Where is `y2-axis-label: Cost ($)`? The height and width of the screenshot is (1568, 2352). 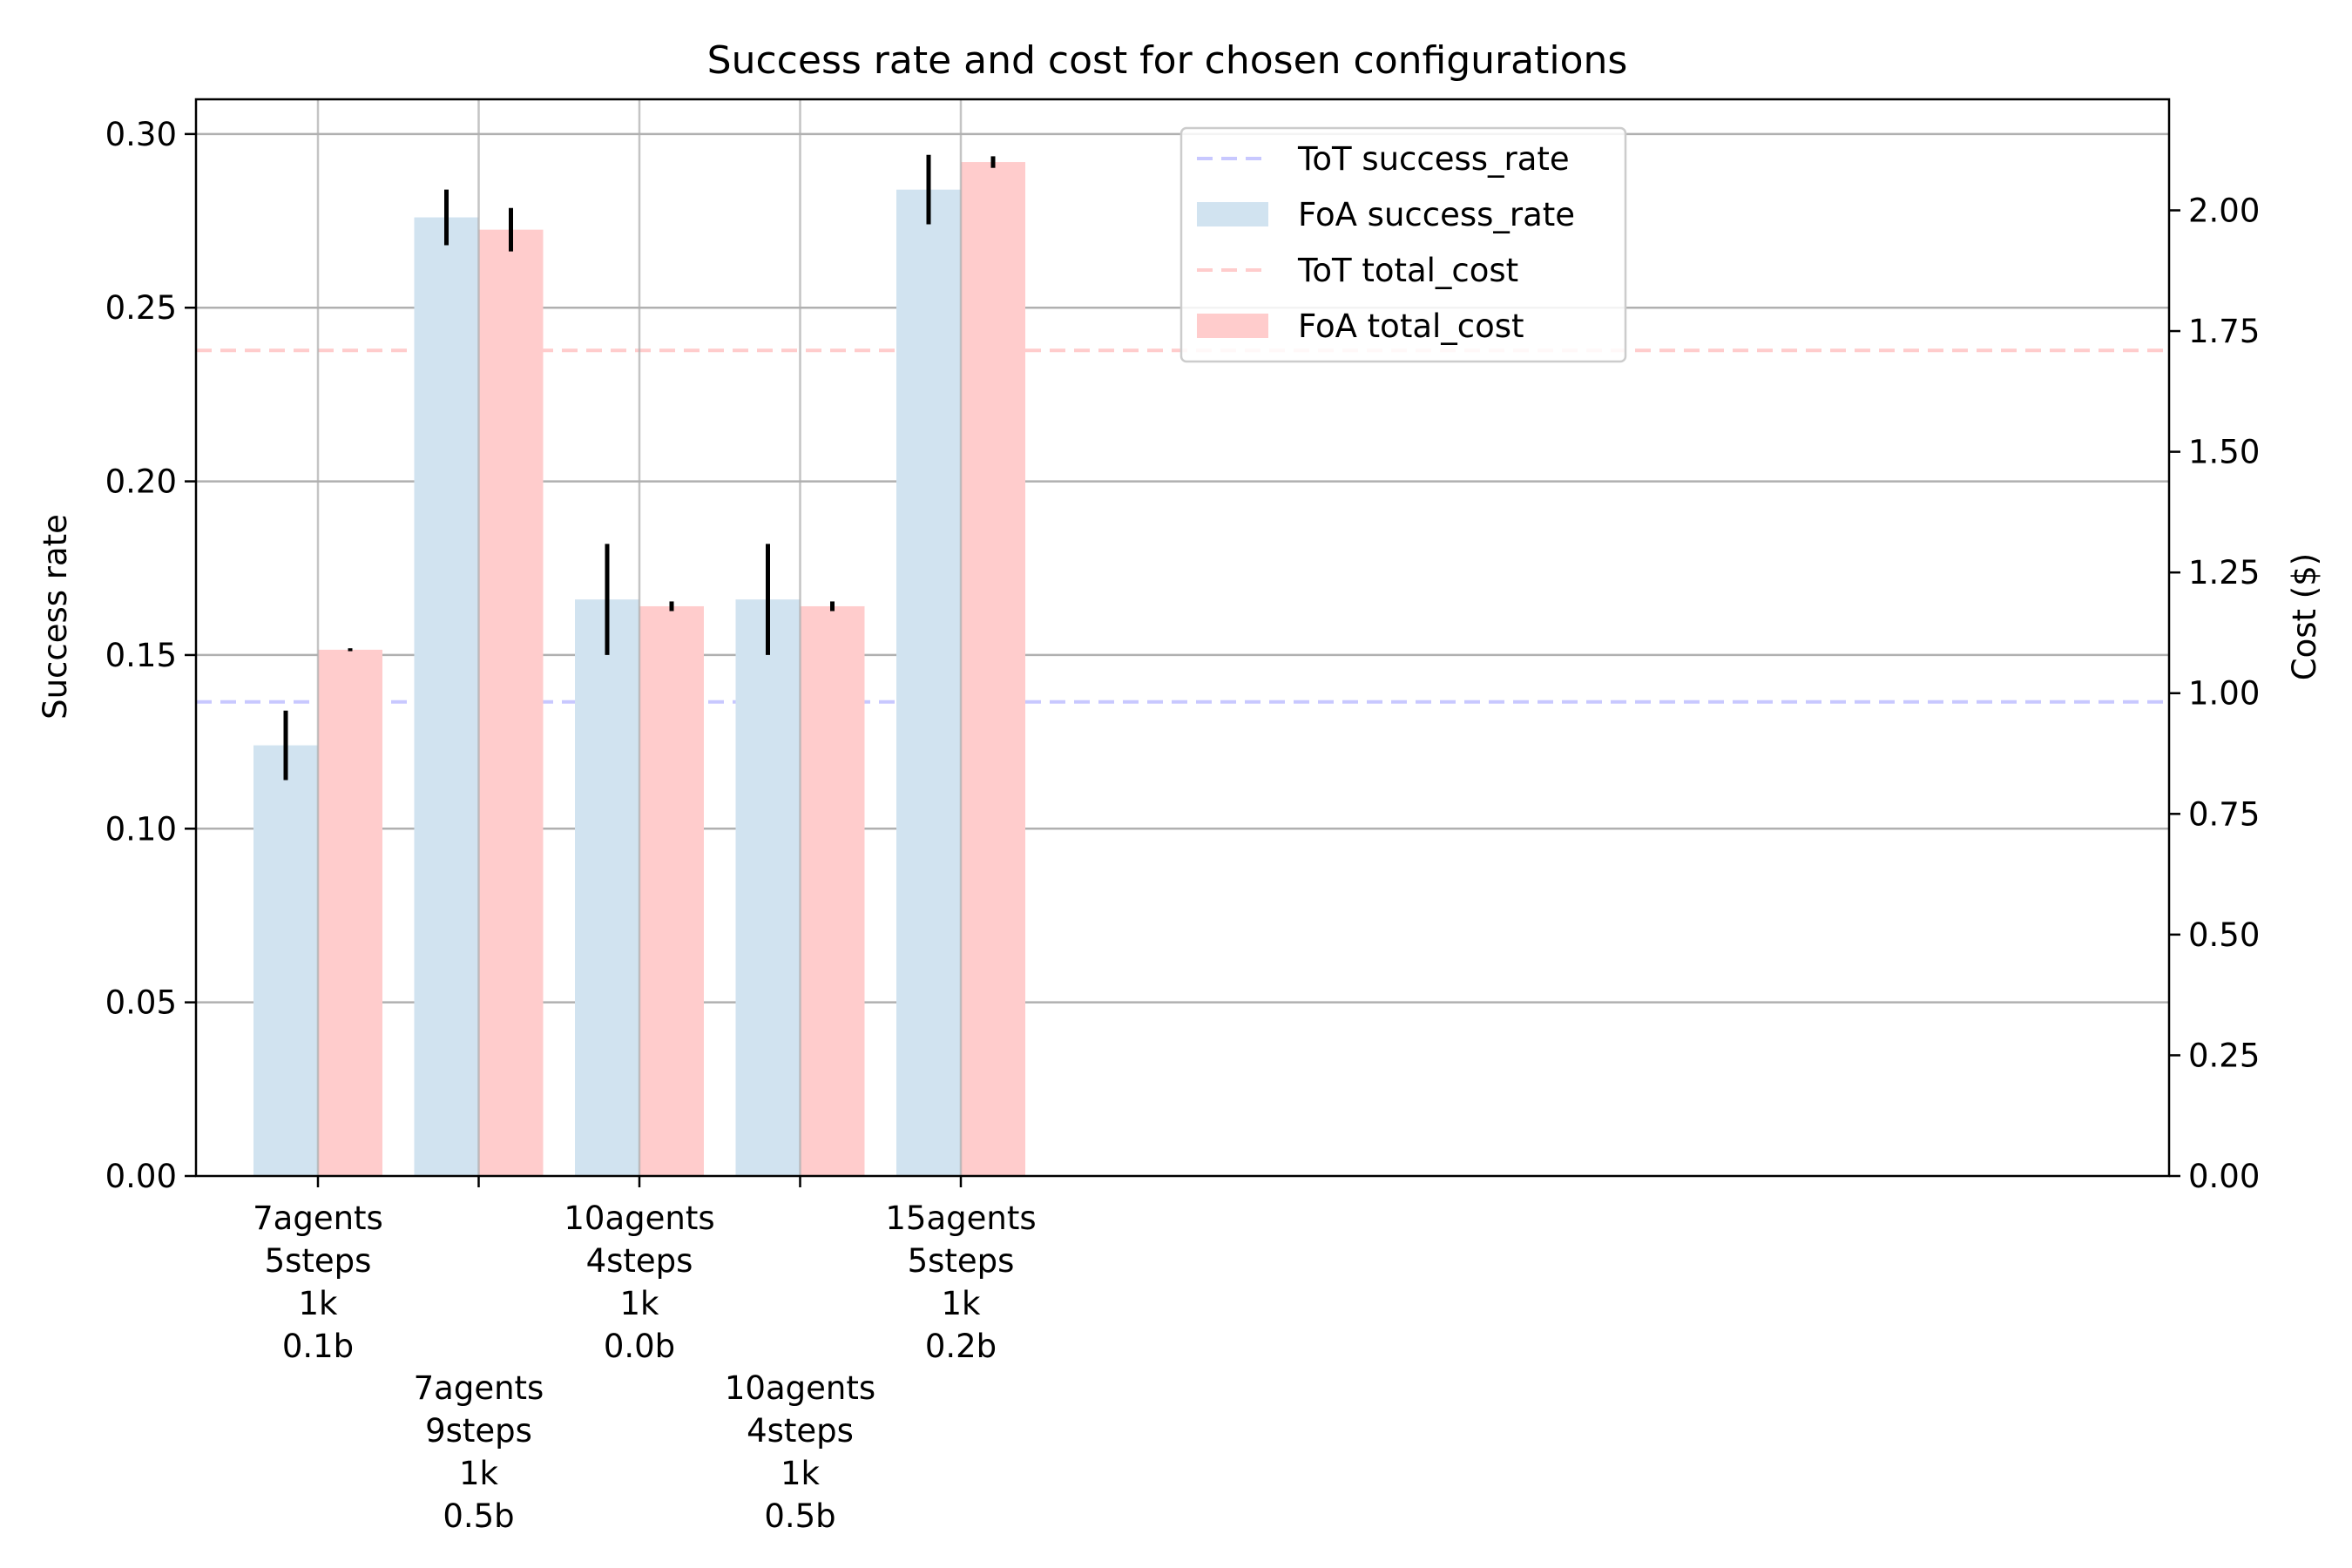 y2-axis-label: Cost ($) is located at coordinates (2304, 616).